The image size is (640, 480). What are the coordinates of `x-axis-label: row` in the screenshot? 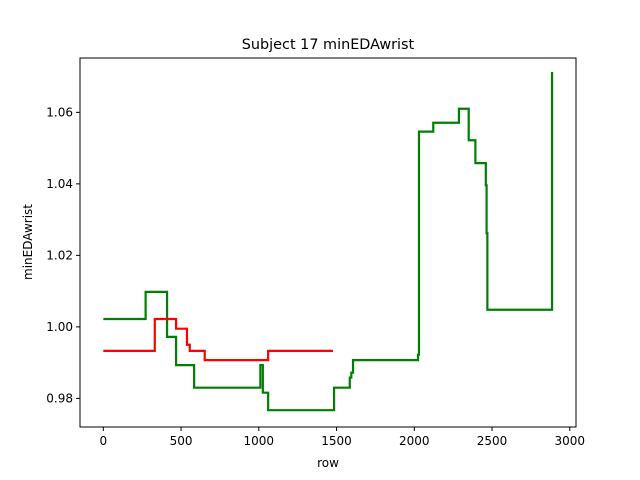 It's located at (328, 463).